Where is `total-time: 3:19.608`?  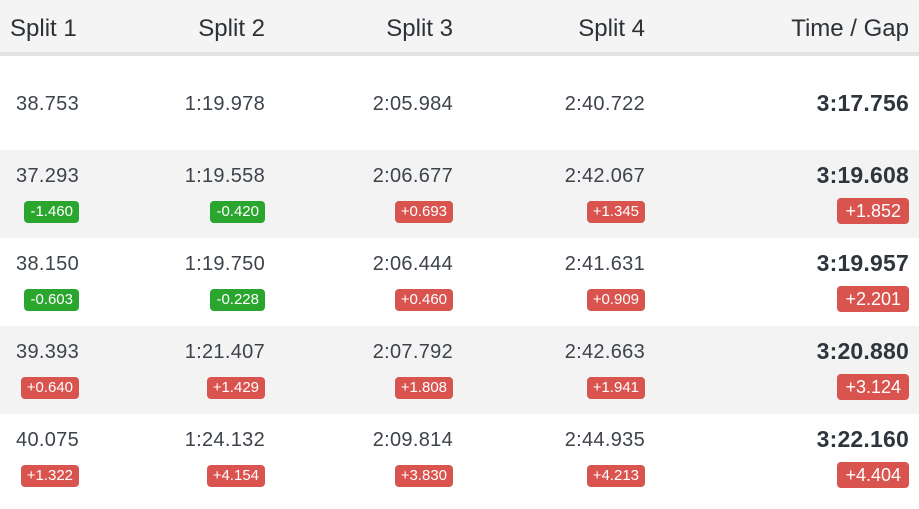
total-time: 3:19.608 is located at coordinates (862, 175).